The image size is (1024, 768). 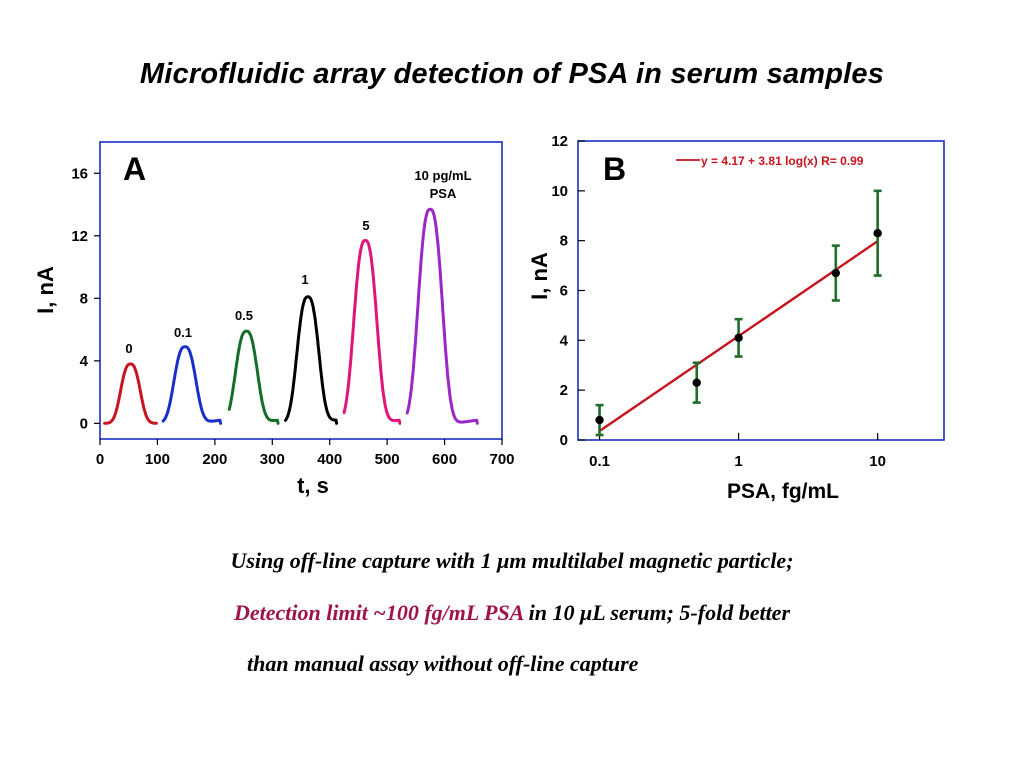 What do you see at coordinates (564, 291) in the screenshot?
I see `panel-b-y-tick-label: 6` at bounding box center [564, 291].